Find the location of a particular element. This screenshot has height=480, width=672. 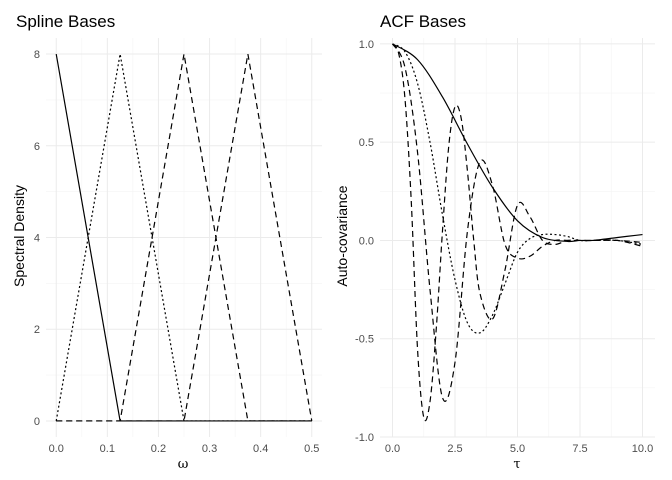

x-tick-label: 0.5 is located at coordinates (311, 449).